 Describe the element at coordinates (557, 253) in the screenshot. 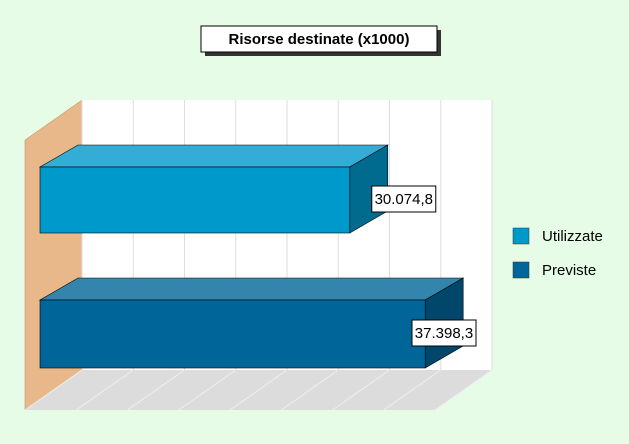

I see `legend: Utilizzate Previste` at that location.